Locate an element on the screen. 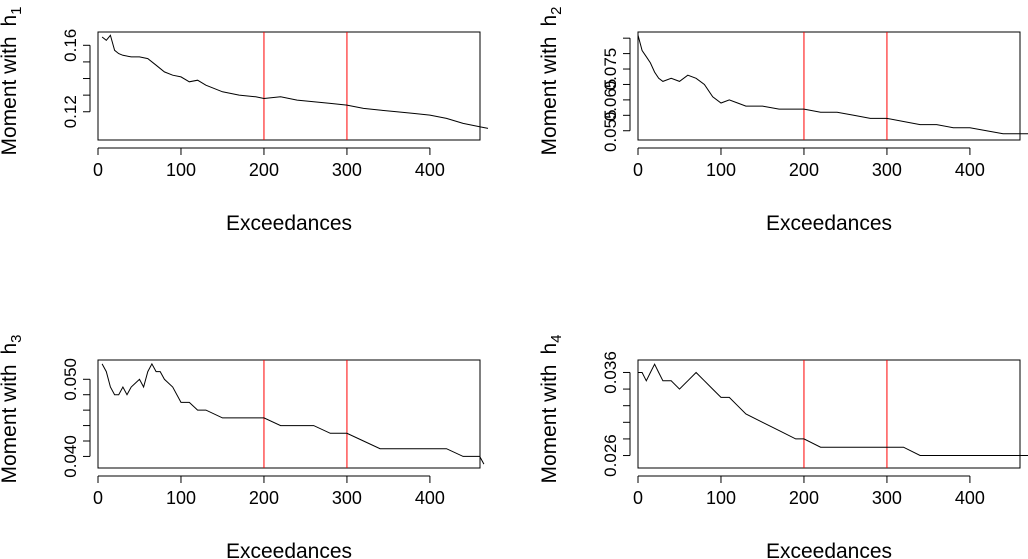 This screenshot has width=1028, height=559. y-tick-label: 0.075 is located at coordinates (610, 69).